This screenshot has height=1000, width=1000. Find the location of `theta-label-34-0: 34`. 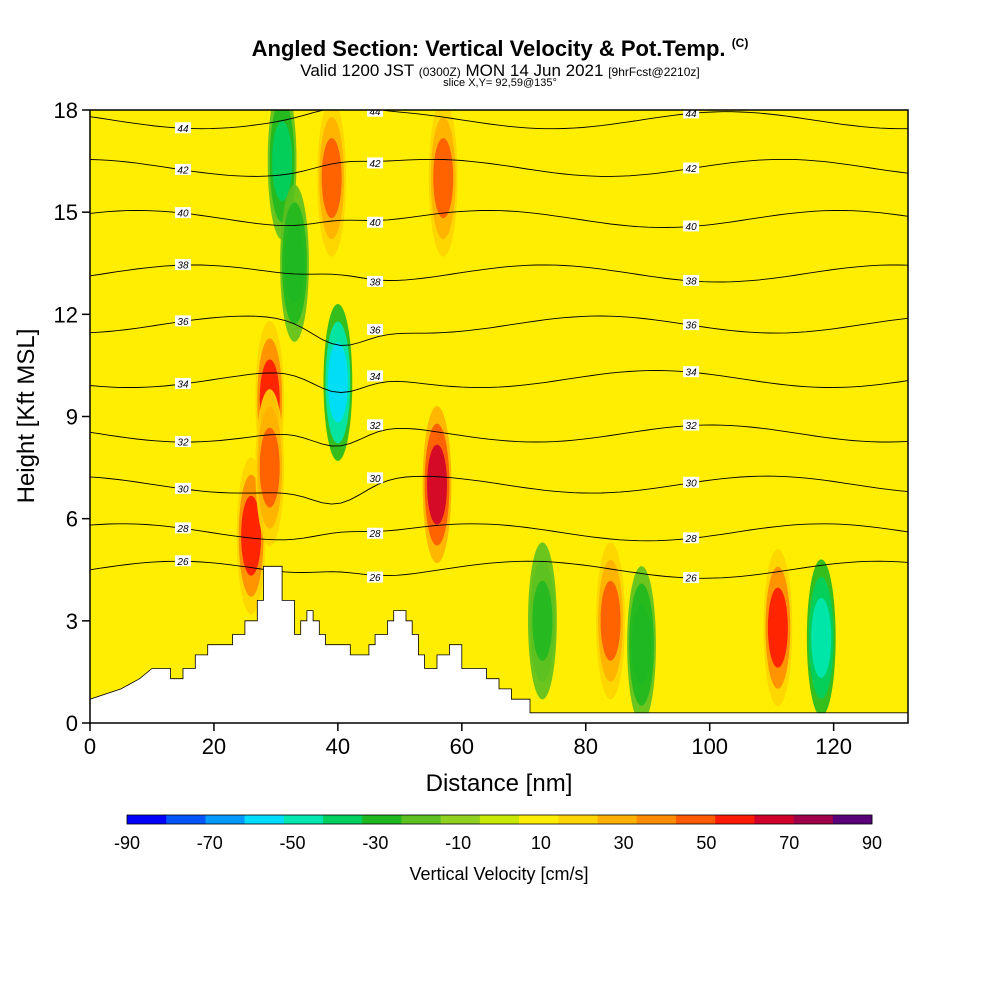

theta-label-34-0: 34 is located at coordinates (182, 383).